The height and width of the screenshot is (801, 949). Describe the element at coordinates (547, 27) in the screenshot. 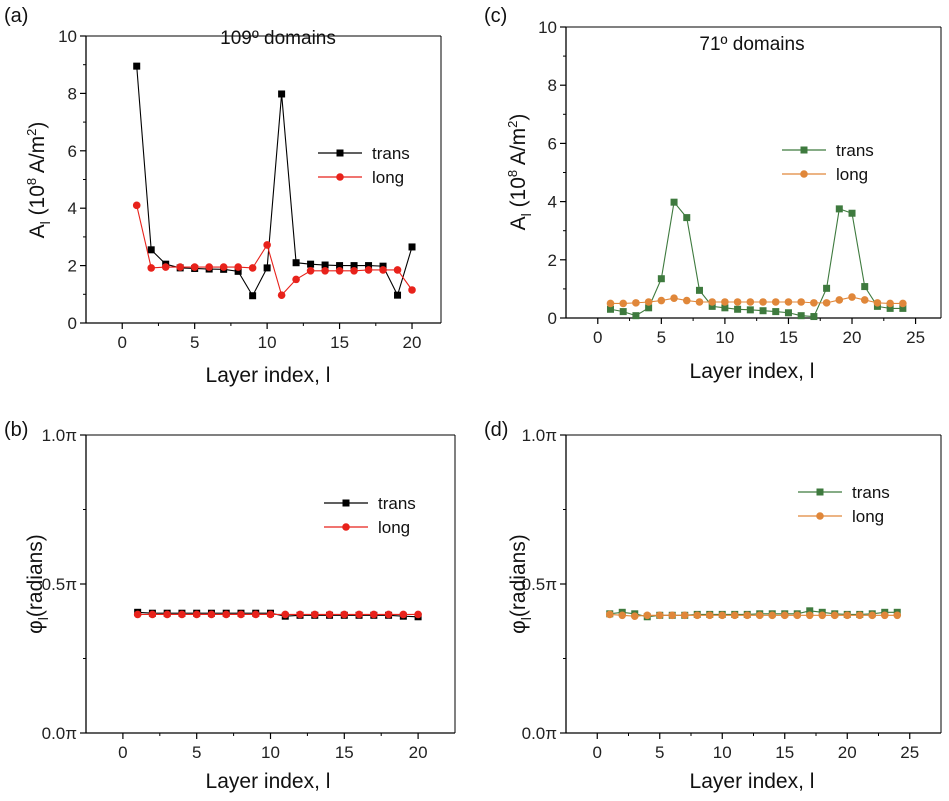

I see `y-tick-label: 10` at that location.